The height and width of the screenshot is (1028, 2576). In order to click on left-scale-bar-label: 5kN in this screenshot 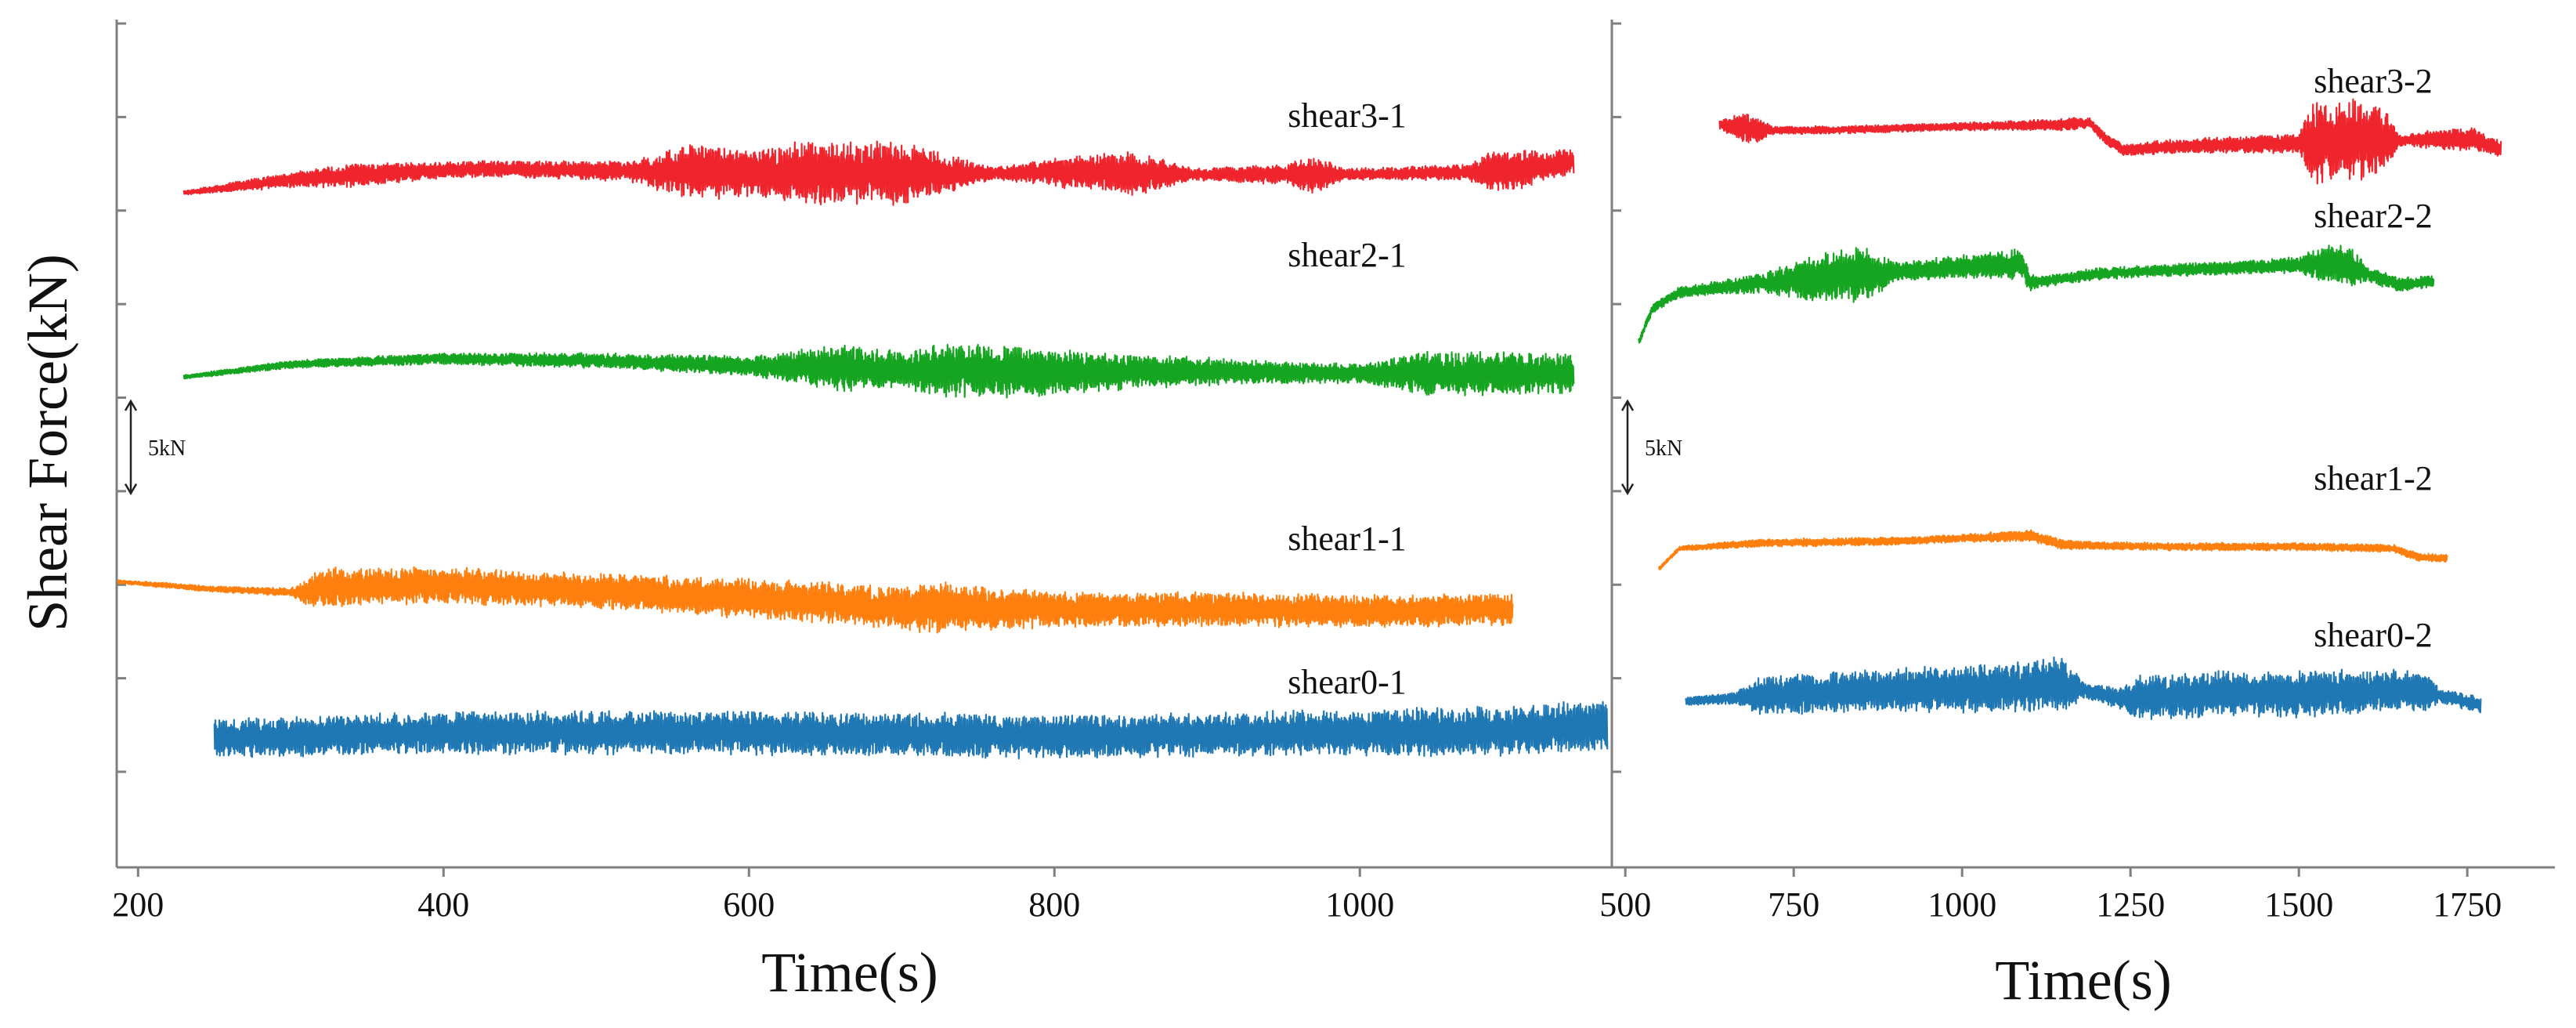, I will do `click(167, 448)`.